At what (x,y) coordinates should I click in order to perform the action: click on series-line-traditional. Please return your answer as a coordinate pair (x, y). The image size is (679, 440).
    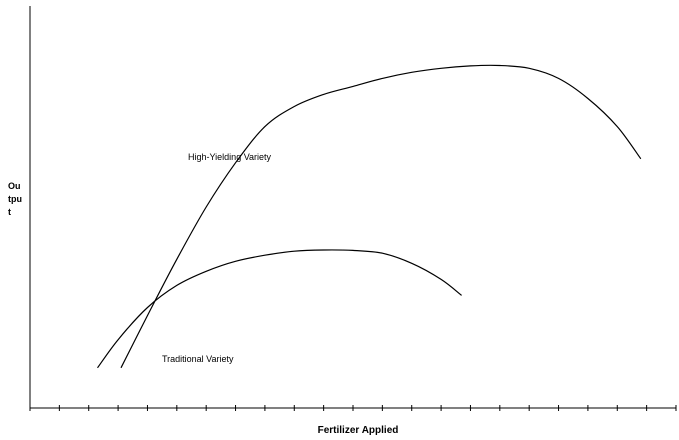
    Looking at the image, I should click on (279, 309).